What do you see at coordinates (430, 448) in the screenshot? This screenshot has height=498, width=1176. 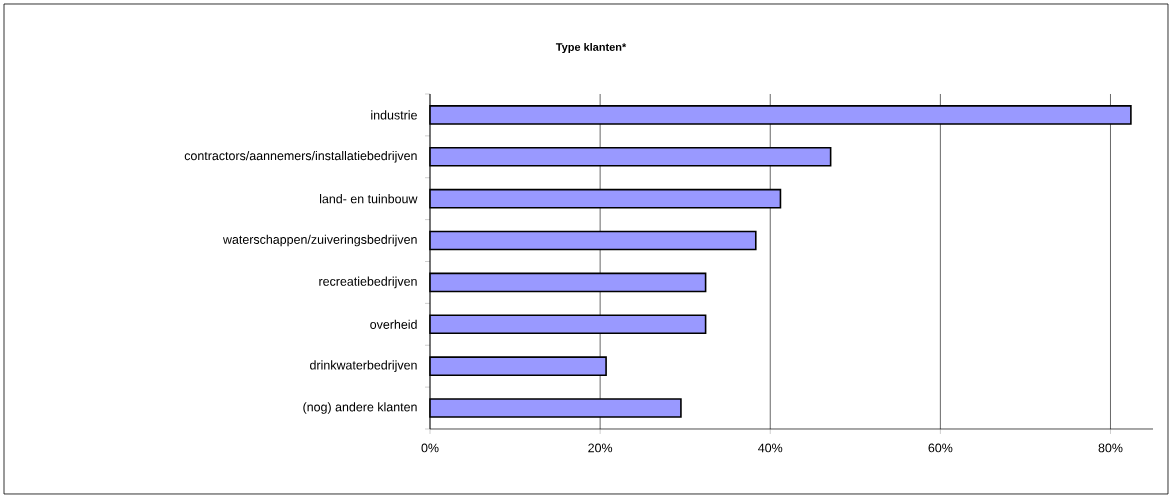 I see `x-tick-label: 0%` at bounding box center [430, 448].